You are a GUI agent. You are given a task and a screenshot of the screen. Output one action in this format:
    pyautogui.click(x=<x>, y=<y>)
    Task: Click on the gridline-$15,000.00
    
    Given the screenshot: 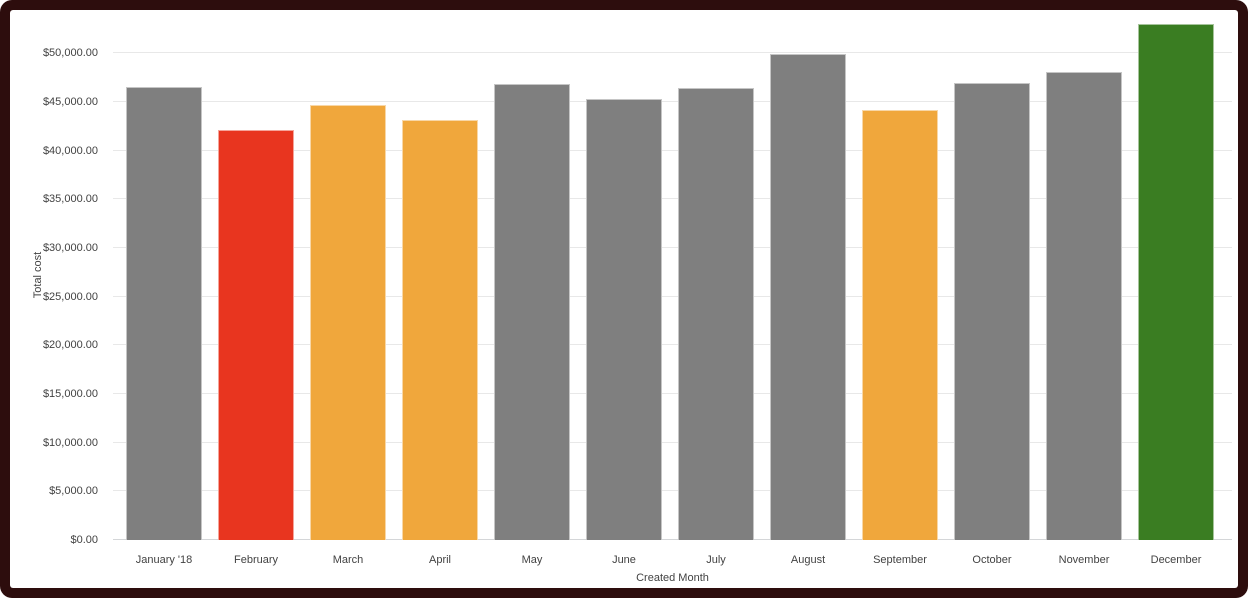 What is the action you would take?
    pyautogui.click(x=672, y=393)
    